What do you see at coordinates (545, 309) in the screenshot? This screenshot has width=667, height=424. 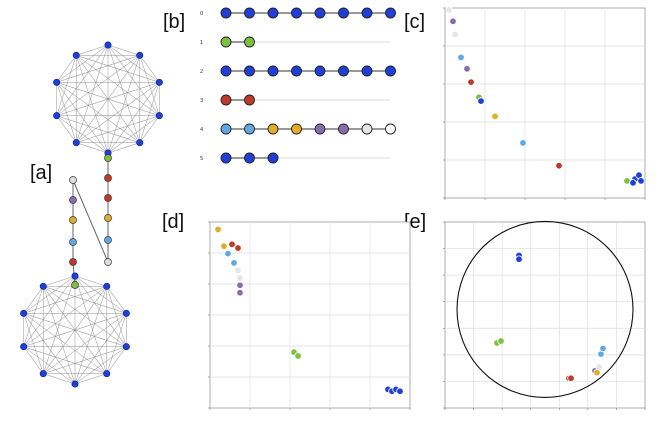 I see `bounding-circle` at bounding box center [545, 309].